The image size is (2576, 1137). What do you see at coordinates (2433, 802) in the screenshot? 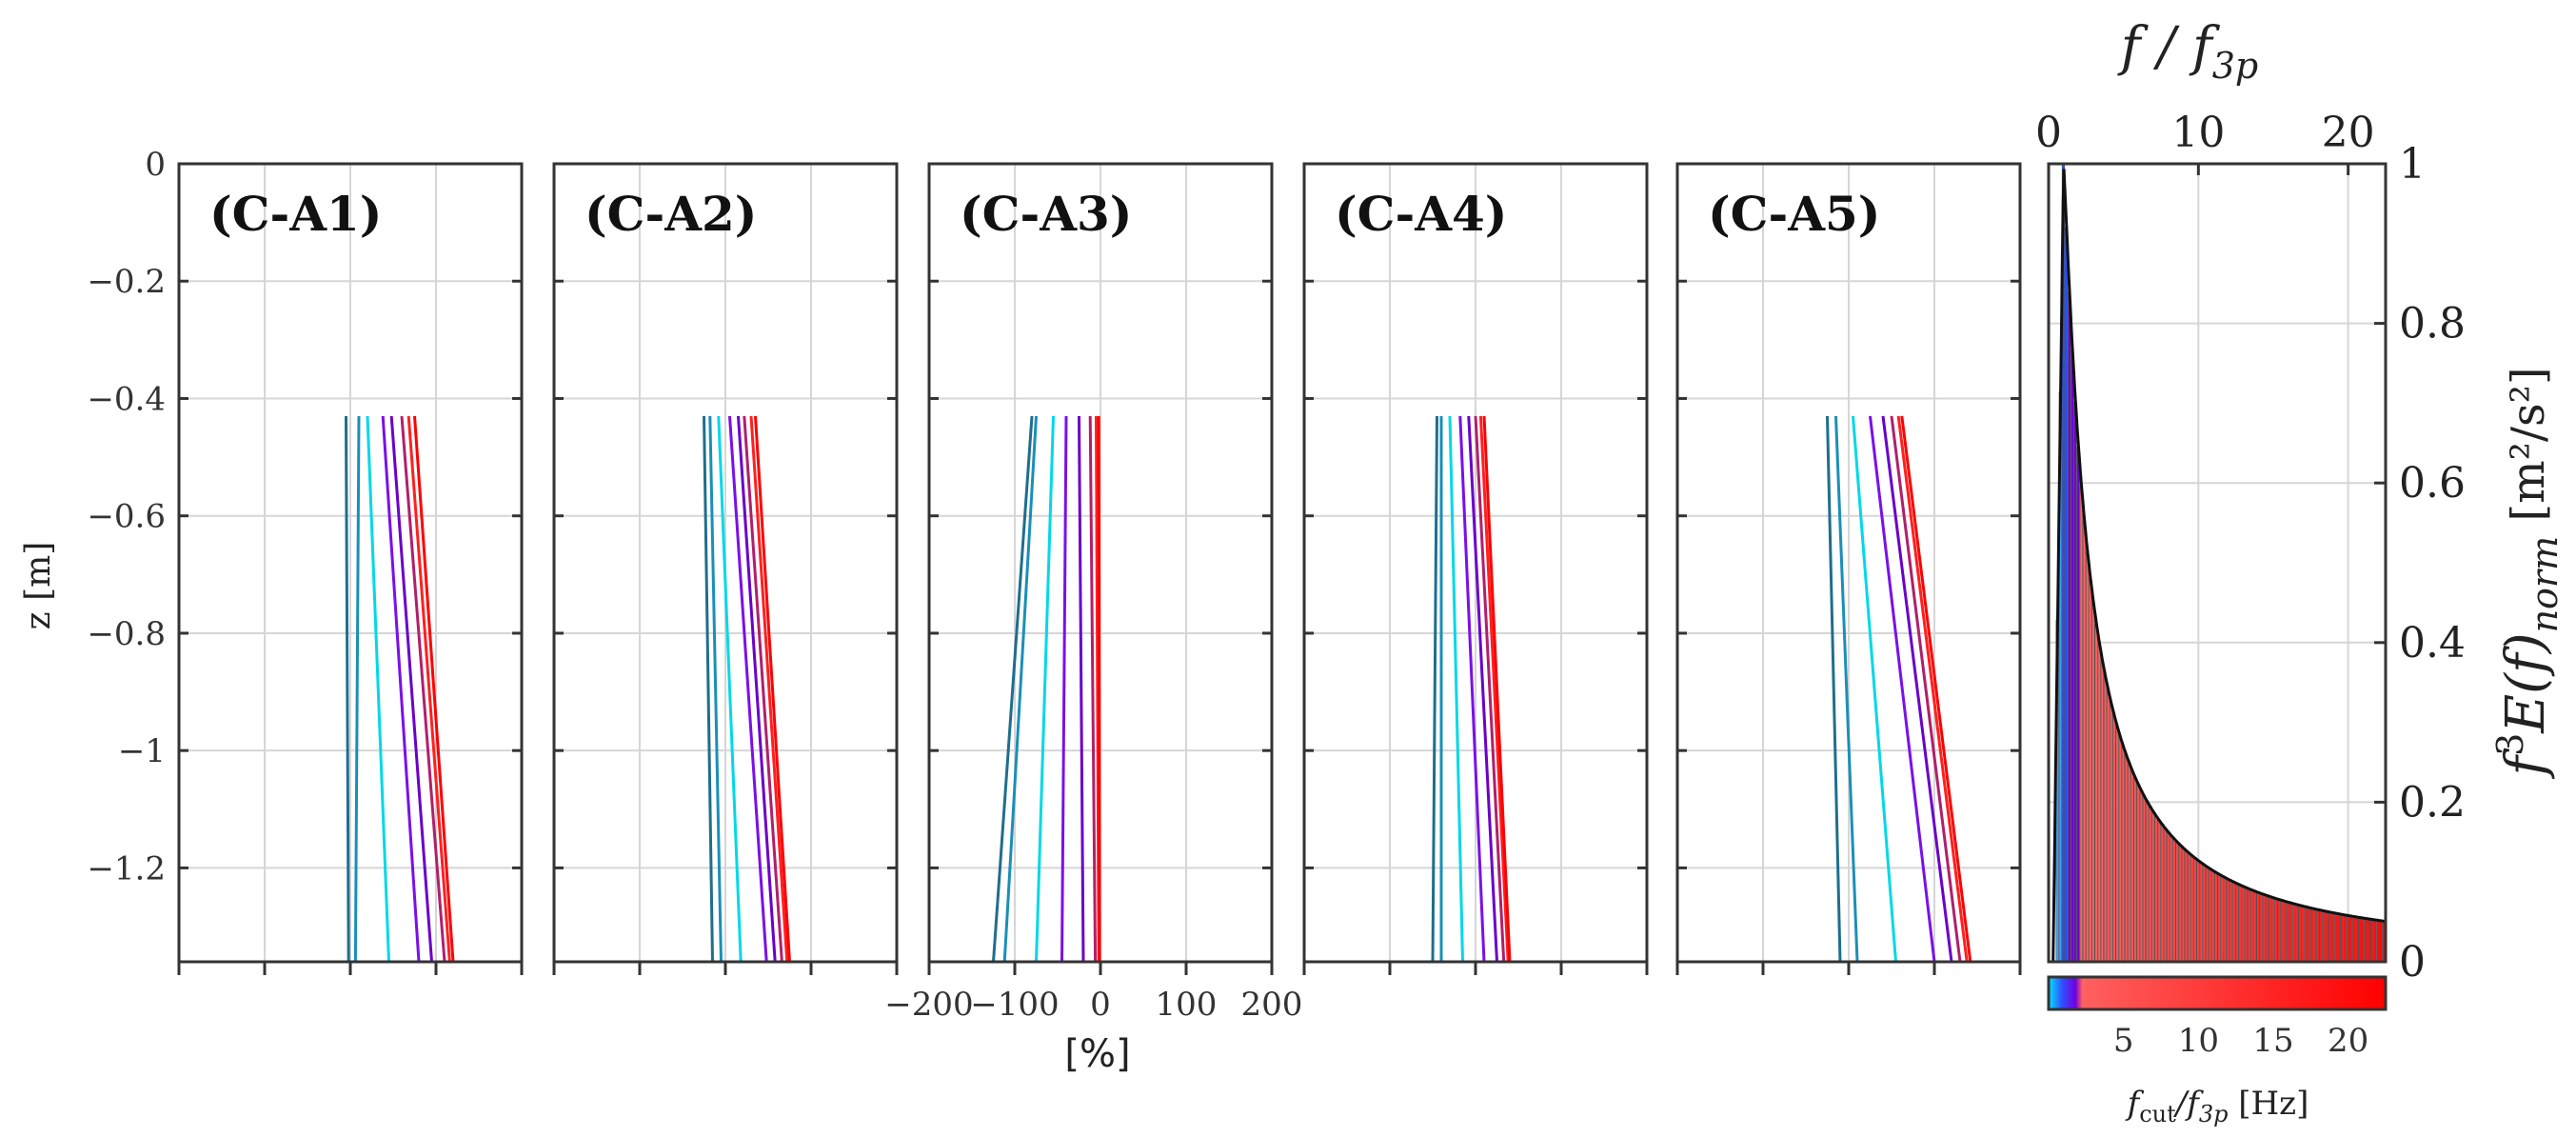
I see `y-tick-label: 0.2` at bounding box center [2433, 802].